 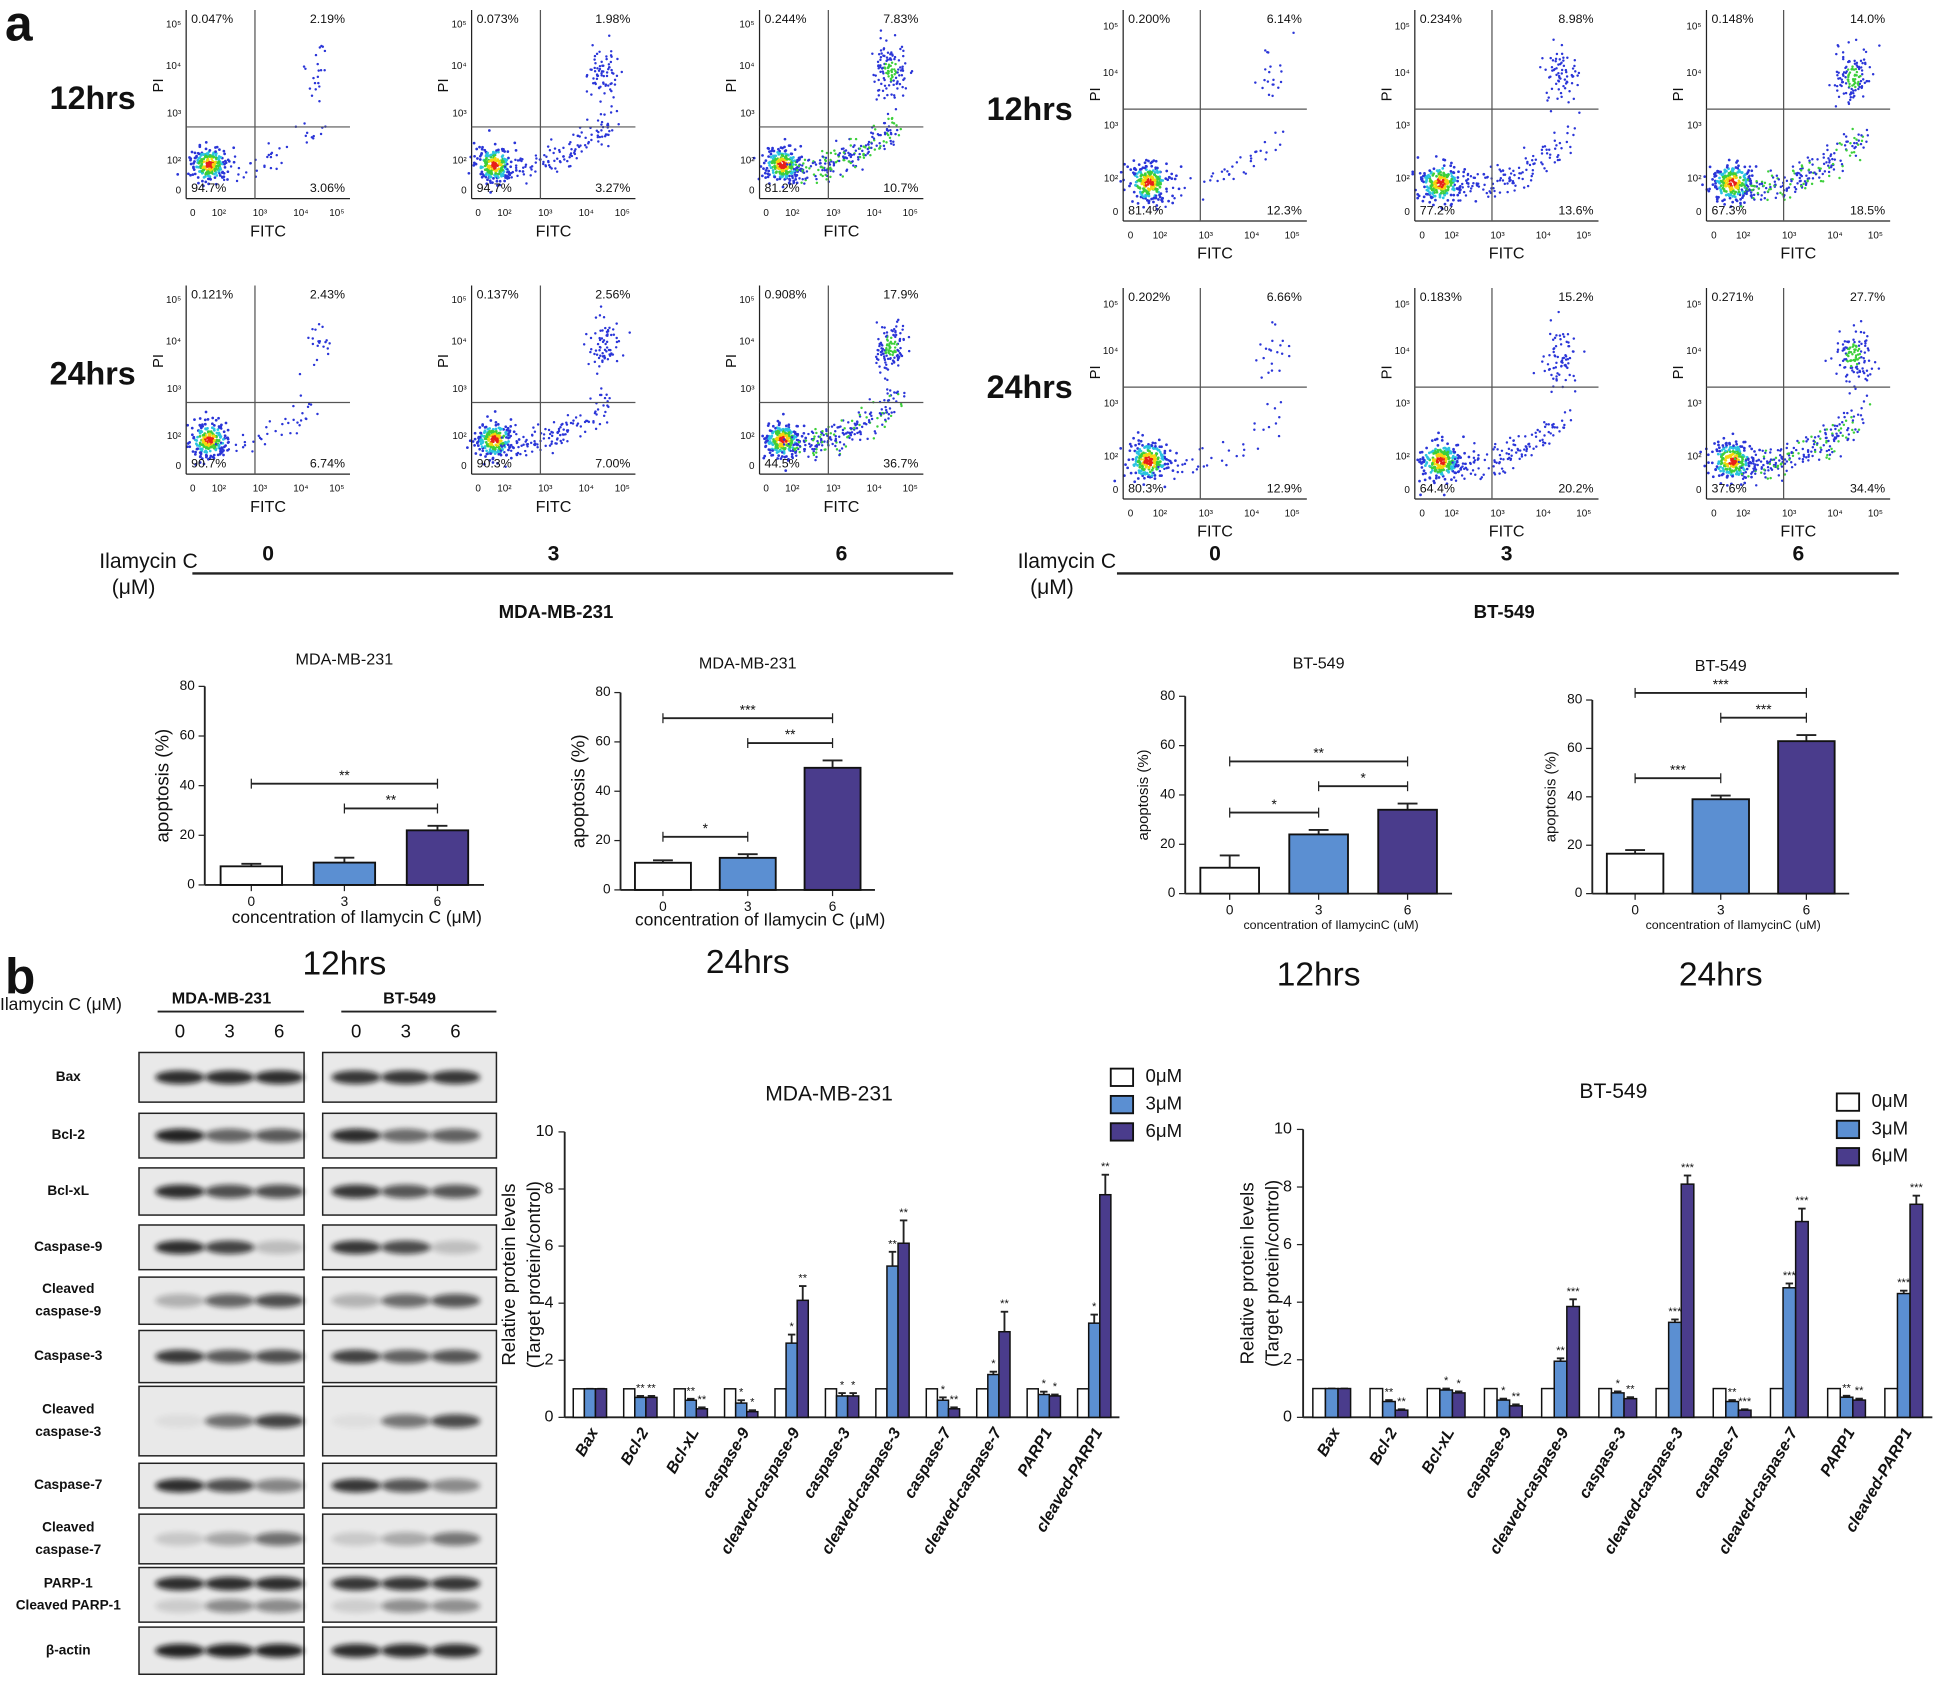 I want to click on quadrant-label: 44.5%, so click(x=782, y=463).